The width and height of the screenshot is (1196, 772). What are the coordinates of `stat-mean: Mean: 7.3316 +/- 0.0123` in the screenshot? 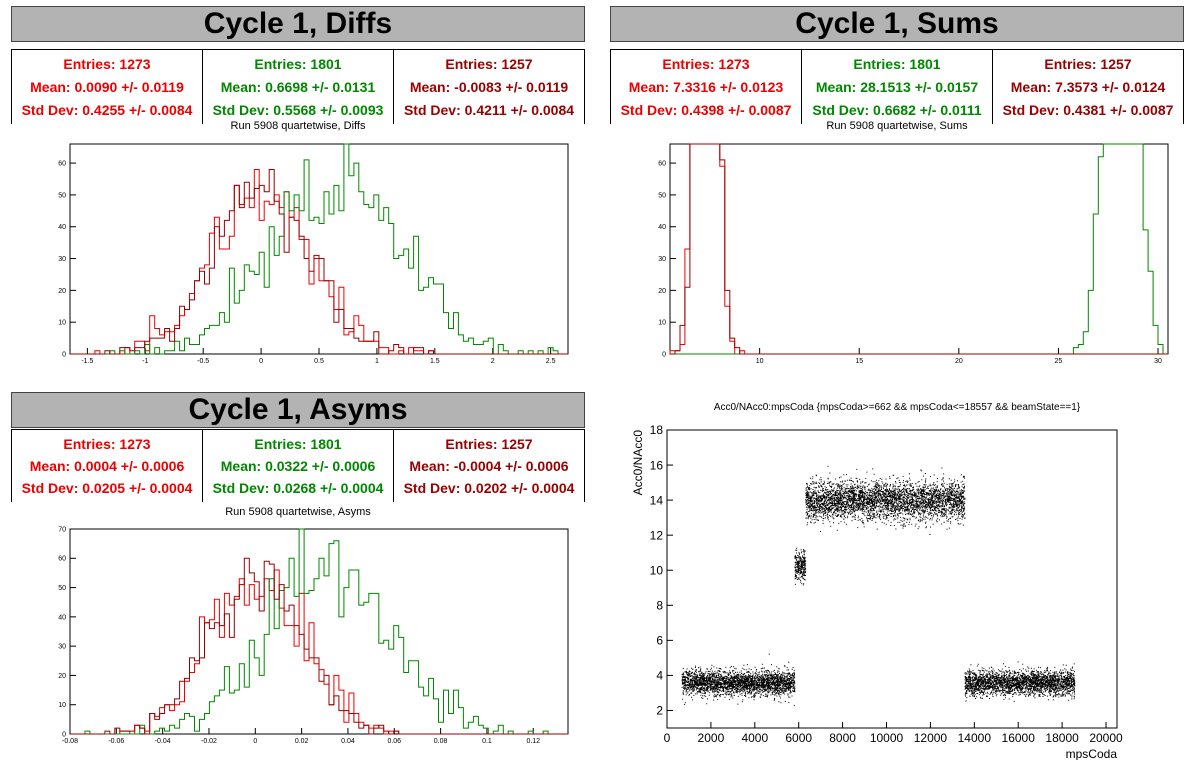 It's located at (706, 86).